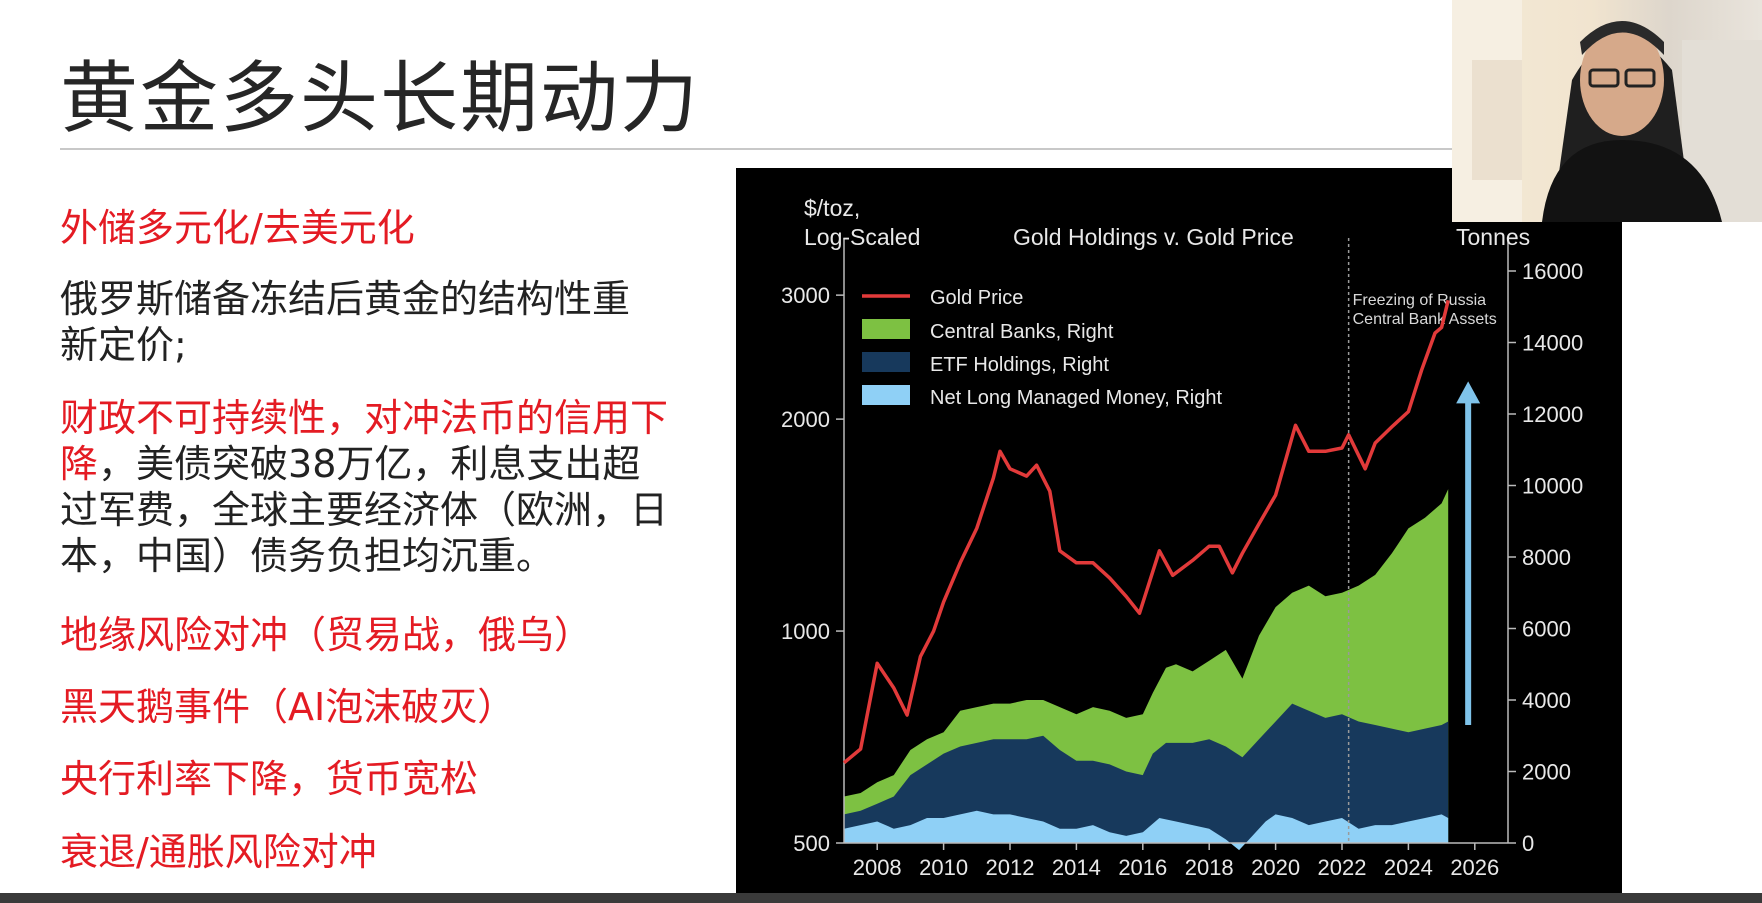 The height and width of the screenshot is (903, 1762). I want to click on left-tick-label: 2000, so click(805, 419).